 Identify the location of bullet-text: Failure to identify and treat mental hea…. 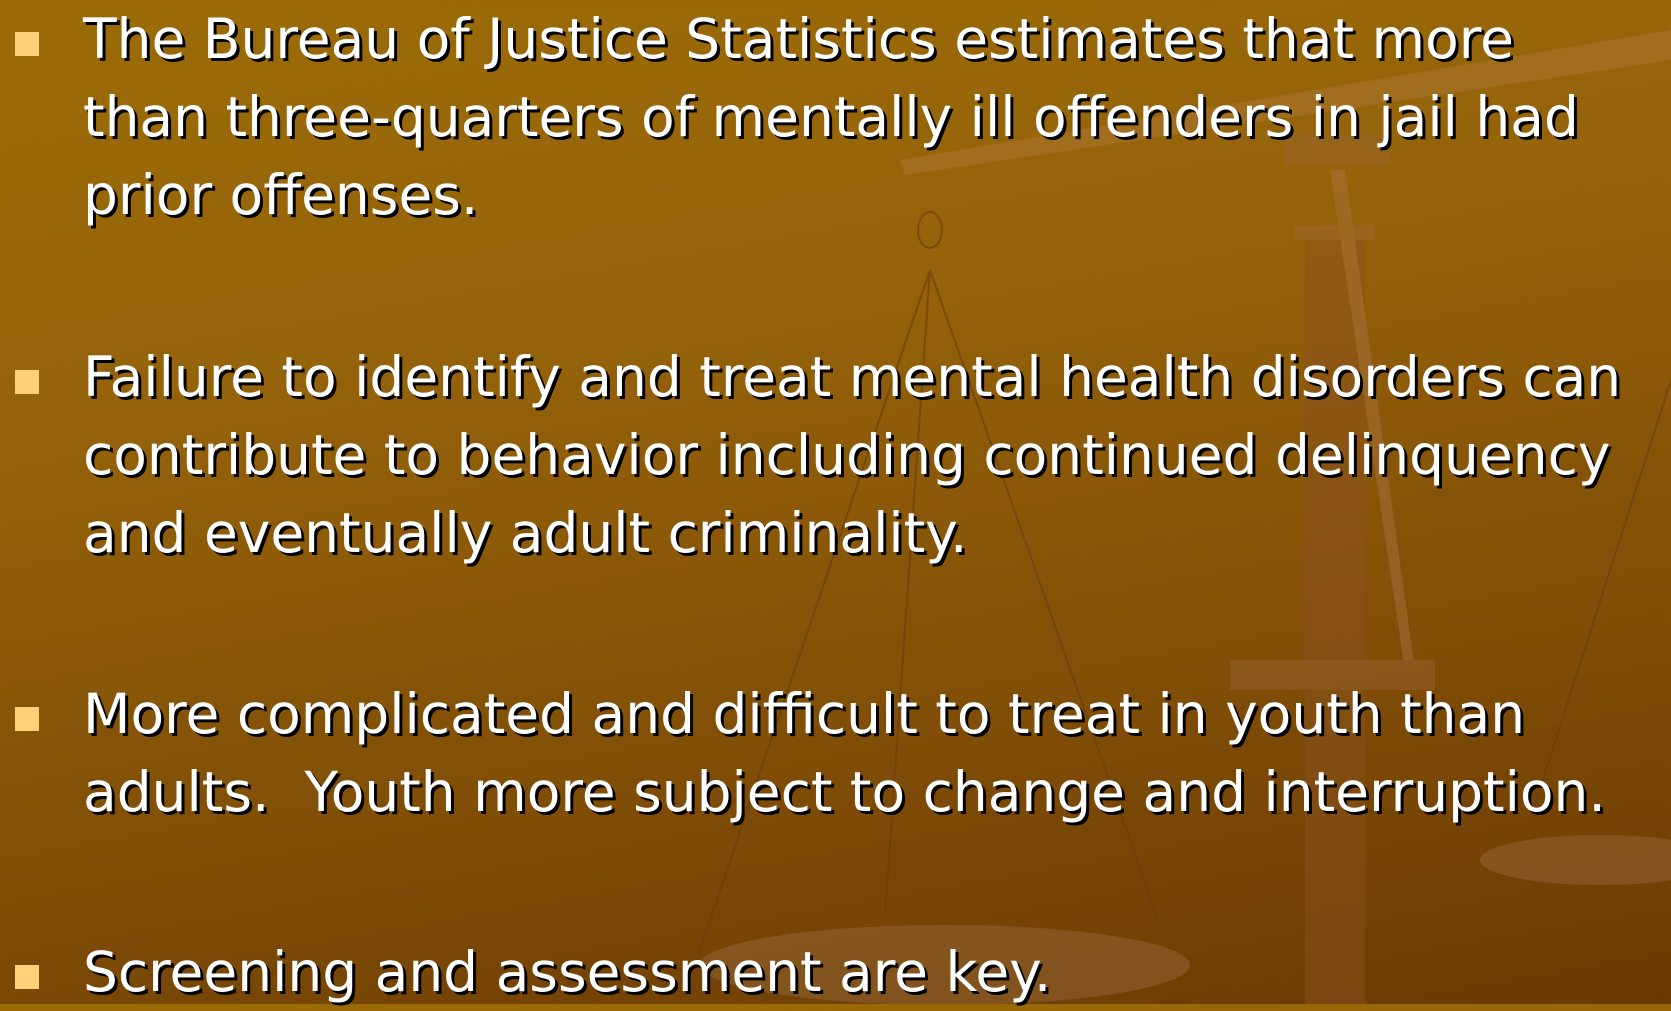
(852, 377).